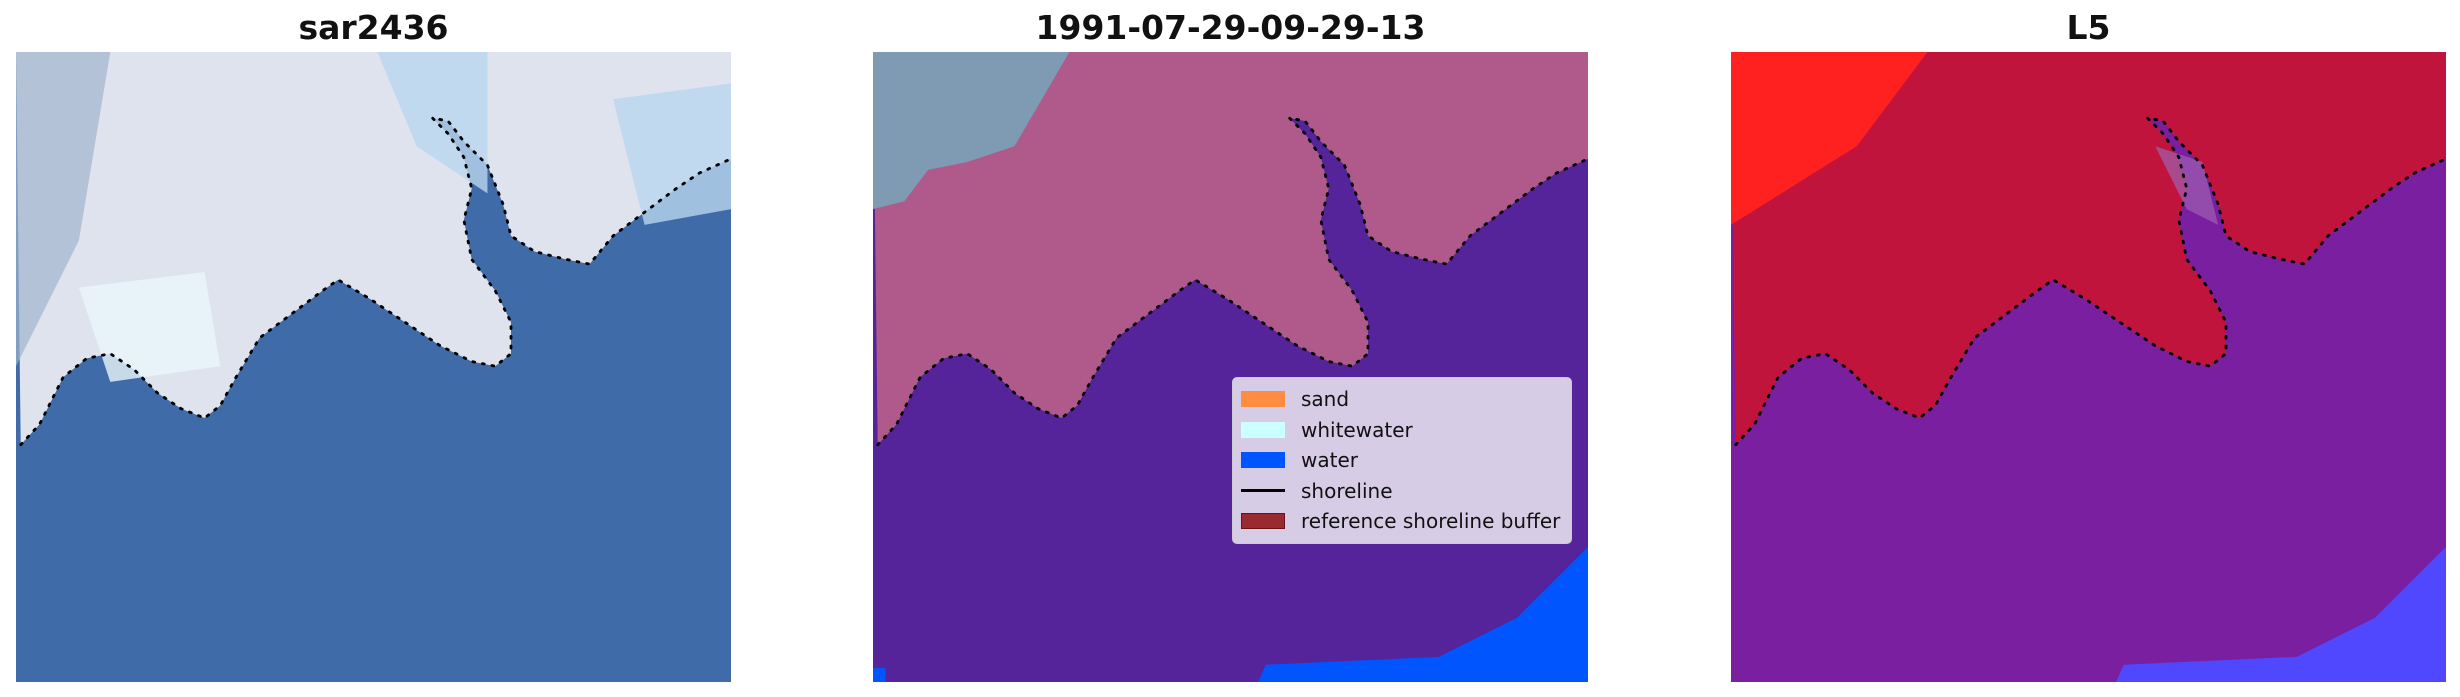 The image size is (2460, 697). Describe the element at coordinates (1402, 399) in the screenshot. I see `legend-item-sand: sand` at that location.